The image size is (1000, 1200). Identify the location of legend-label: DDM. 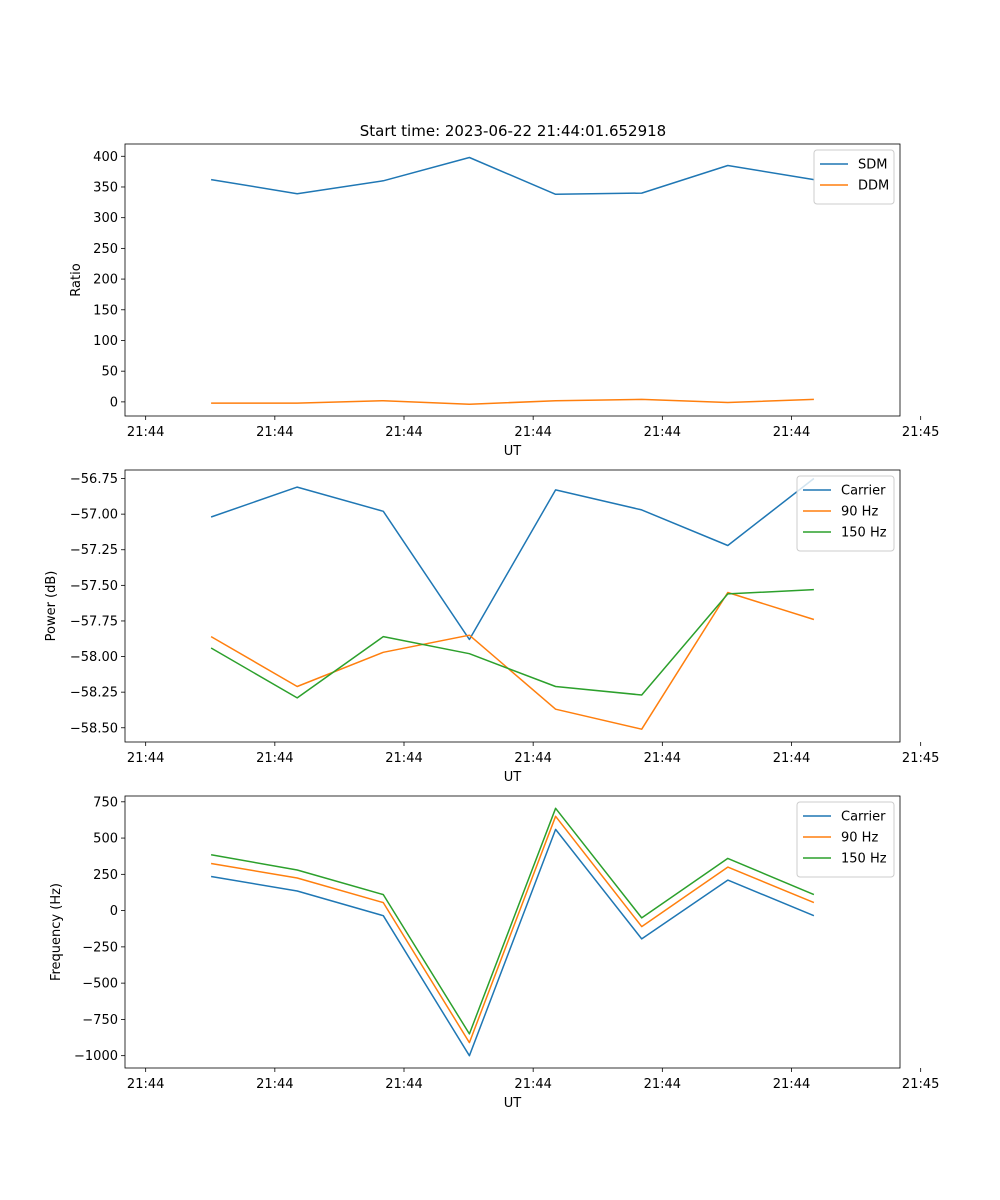
(873, 186).